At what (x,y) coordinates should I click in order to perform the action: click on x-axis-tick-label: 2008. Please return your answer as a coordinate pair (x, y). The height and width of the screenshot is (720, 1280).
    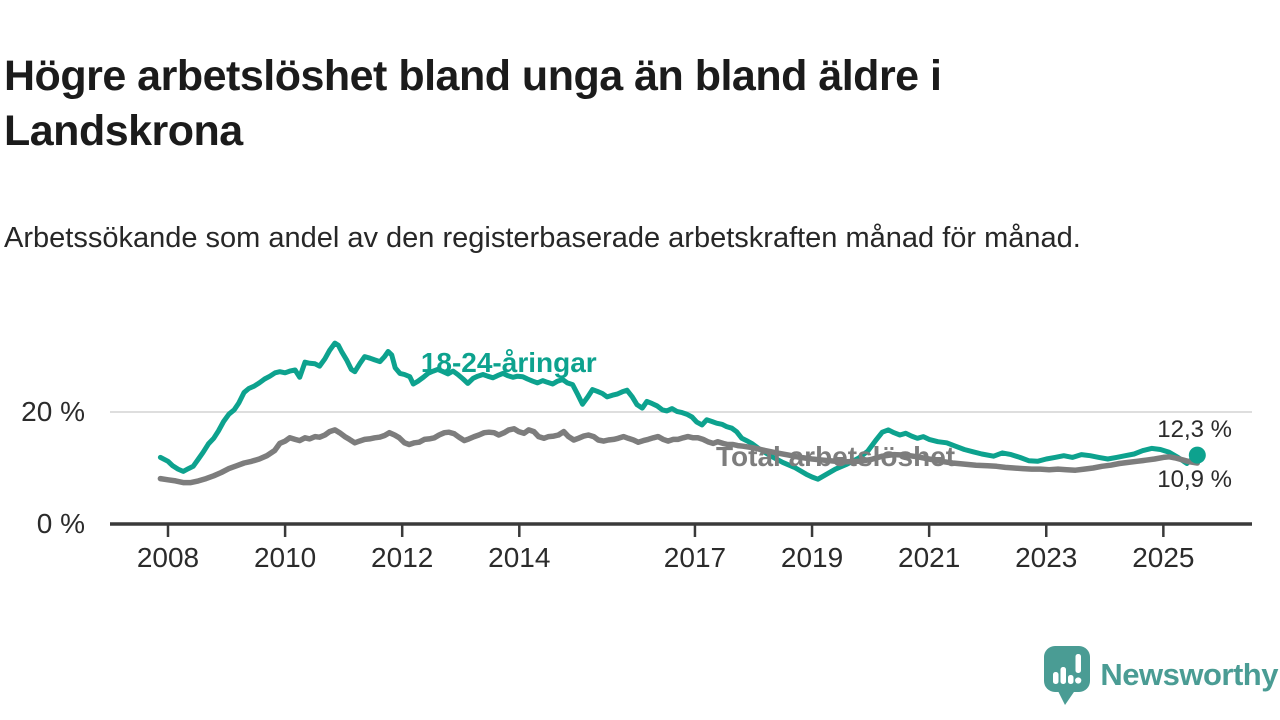
    Looking at the image, I should click on (168, 557).